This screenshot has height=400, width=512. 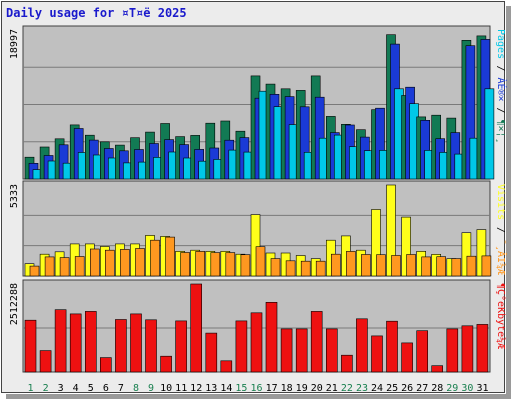 What do you see at coordinates (287, 388) in the screenshot?
I see `day-label-18: 18` at bounding box center [287, 388].